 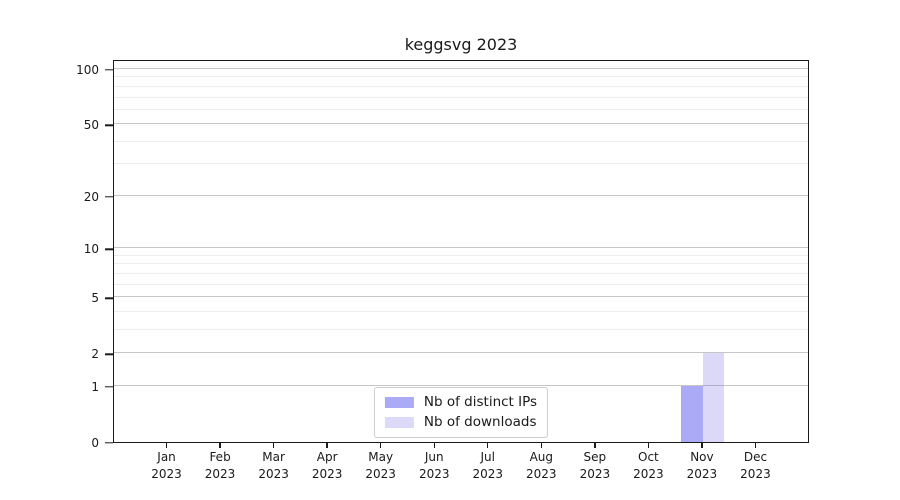 I want to click on x-tick-mark-jun-2023, so click(x=434, y=445).